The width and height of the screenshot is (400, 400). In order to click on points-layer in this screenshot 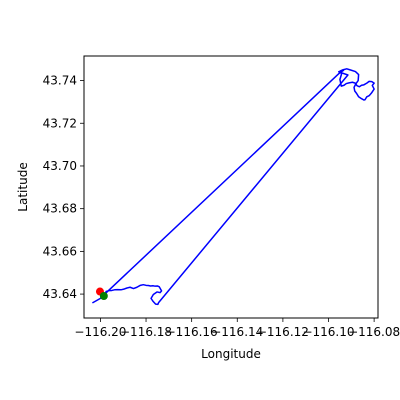, I will do `click(101, 294)`.